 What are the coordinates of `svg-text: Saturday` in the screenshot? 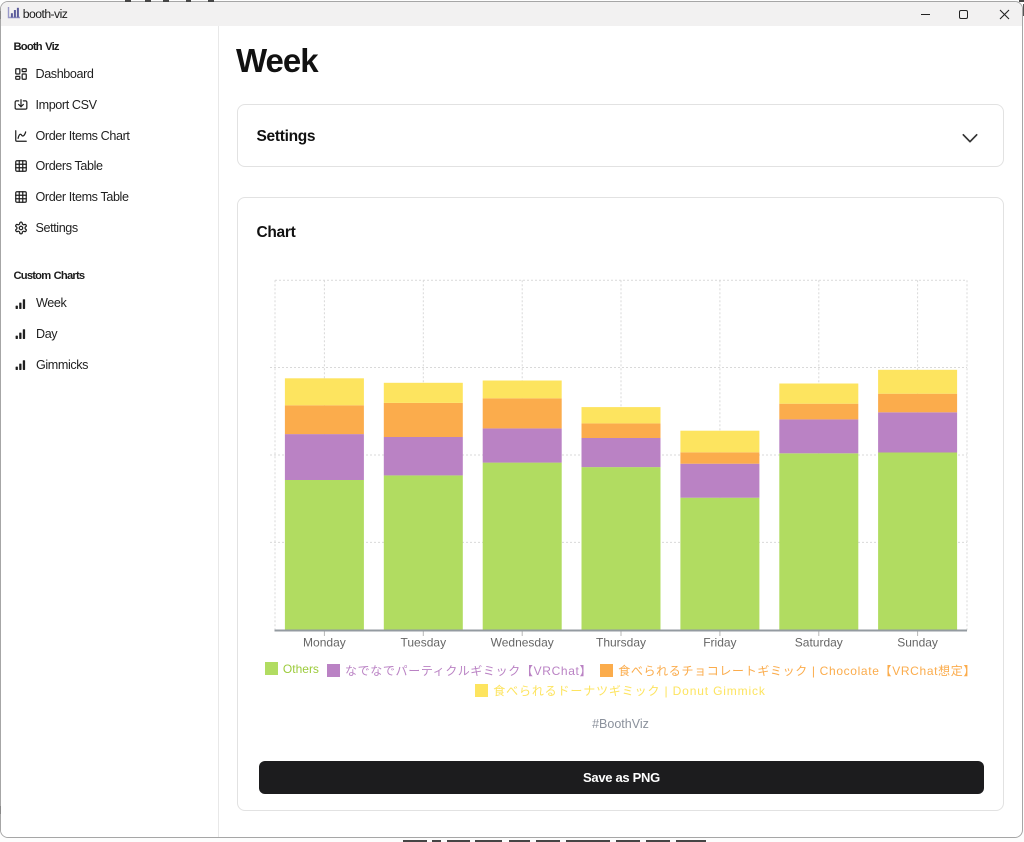 It's located at (819, 642).